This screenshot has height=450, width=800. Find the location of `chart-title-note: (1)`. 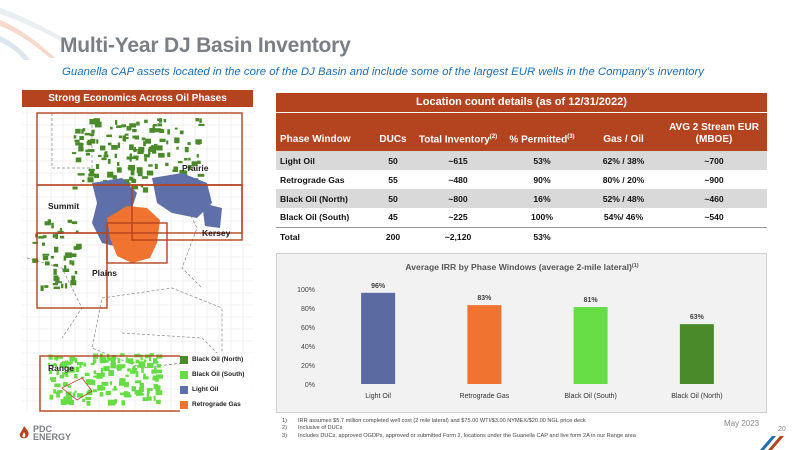

chart-title-note: (1) is located at coordinates (635, 266).